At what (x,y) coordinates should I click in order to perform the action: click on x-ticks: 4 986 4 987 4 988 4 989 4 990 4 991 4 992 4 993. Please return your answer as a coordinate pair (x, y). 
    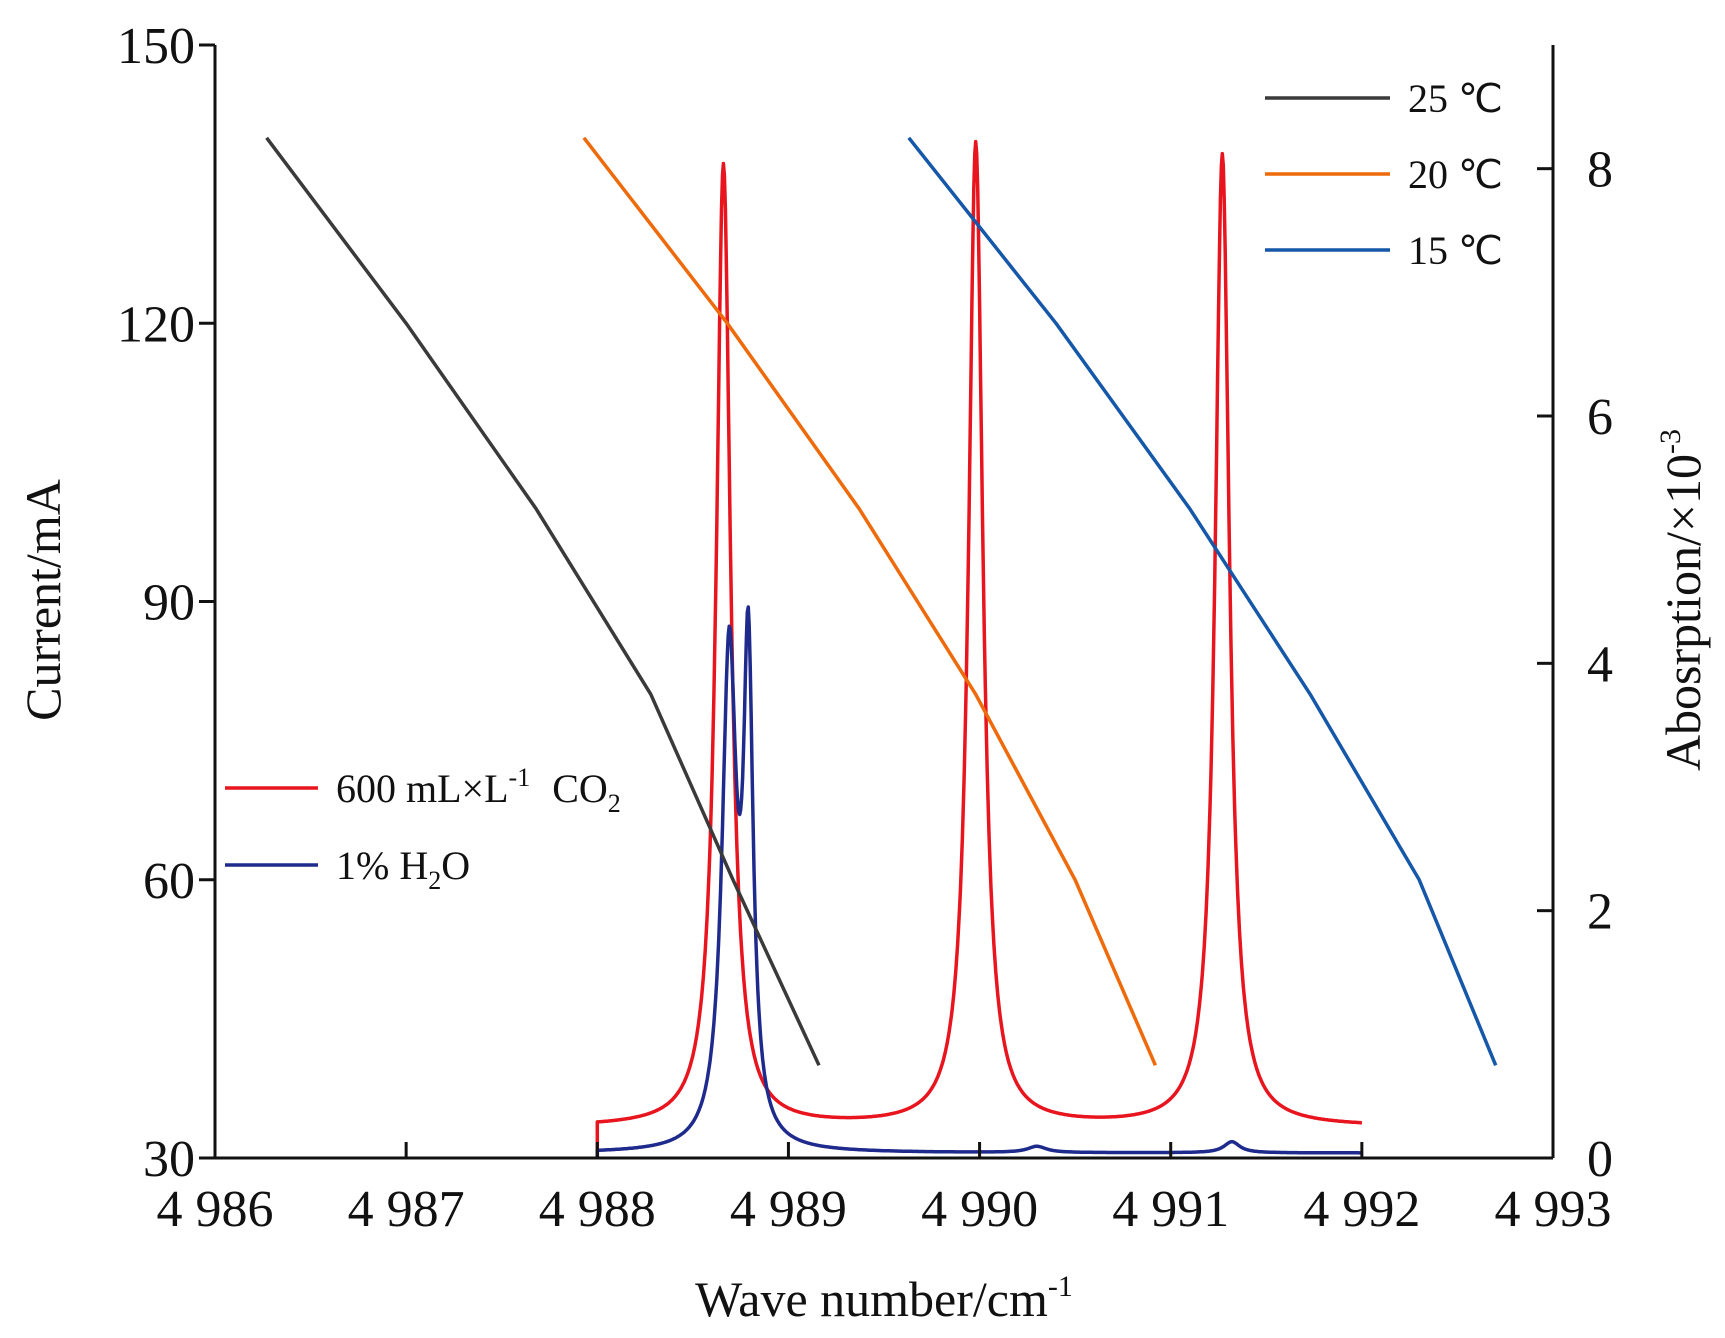
    Looking at the image, I should click on (884, 1190).